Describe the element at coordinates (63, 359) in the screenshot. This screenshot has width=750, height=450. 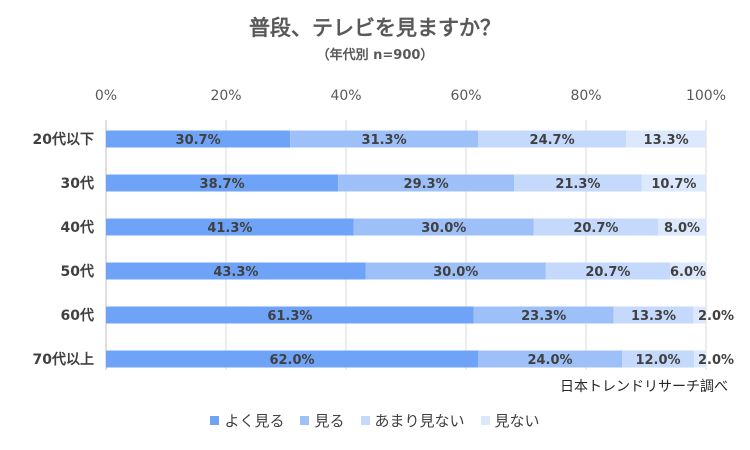
I see `category-label: 70代以上` at that location.